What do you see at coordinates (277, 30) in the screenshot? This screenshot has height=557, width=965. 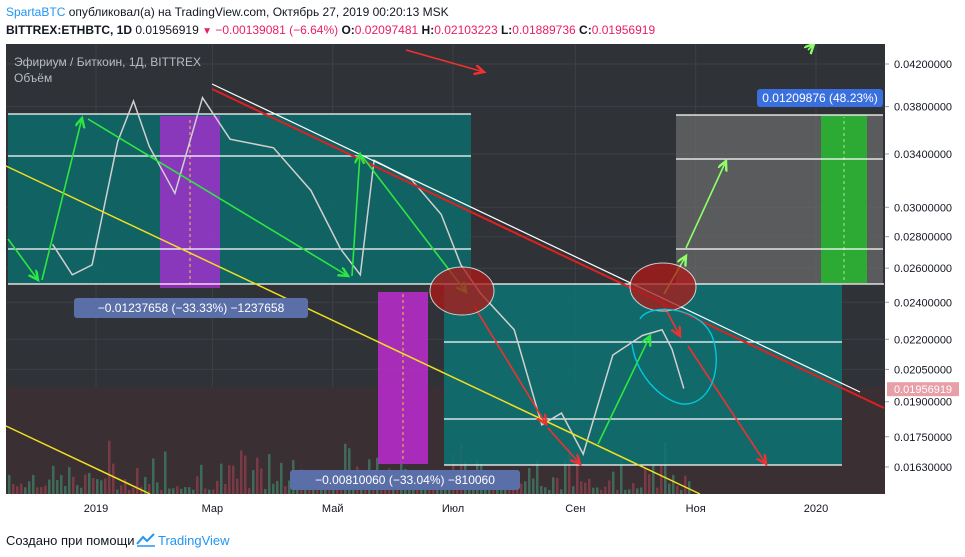 I see `price-change: −0.00139081 (−6.64%)` at bounding box center [277, 30].